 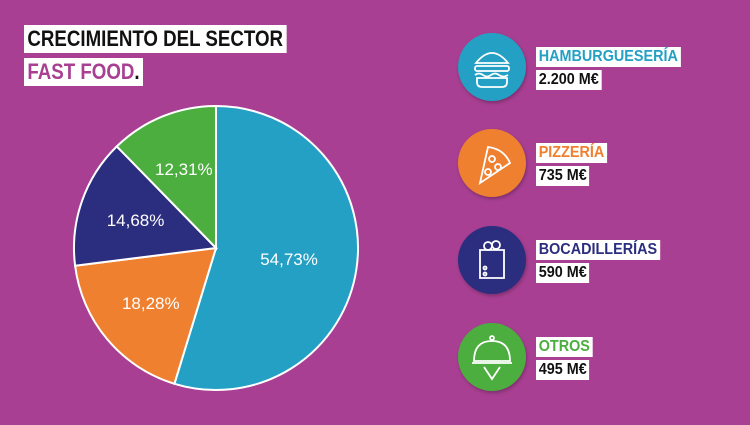 What do you see at coordinates (492, 163) in the screenshot?
I see `pizza-slice-icon` at bounding box center [492, 163].